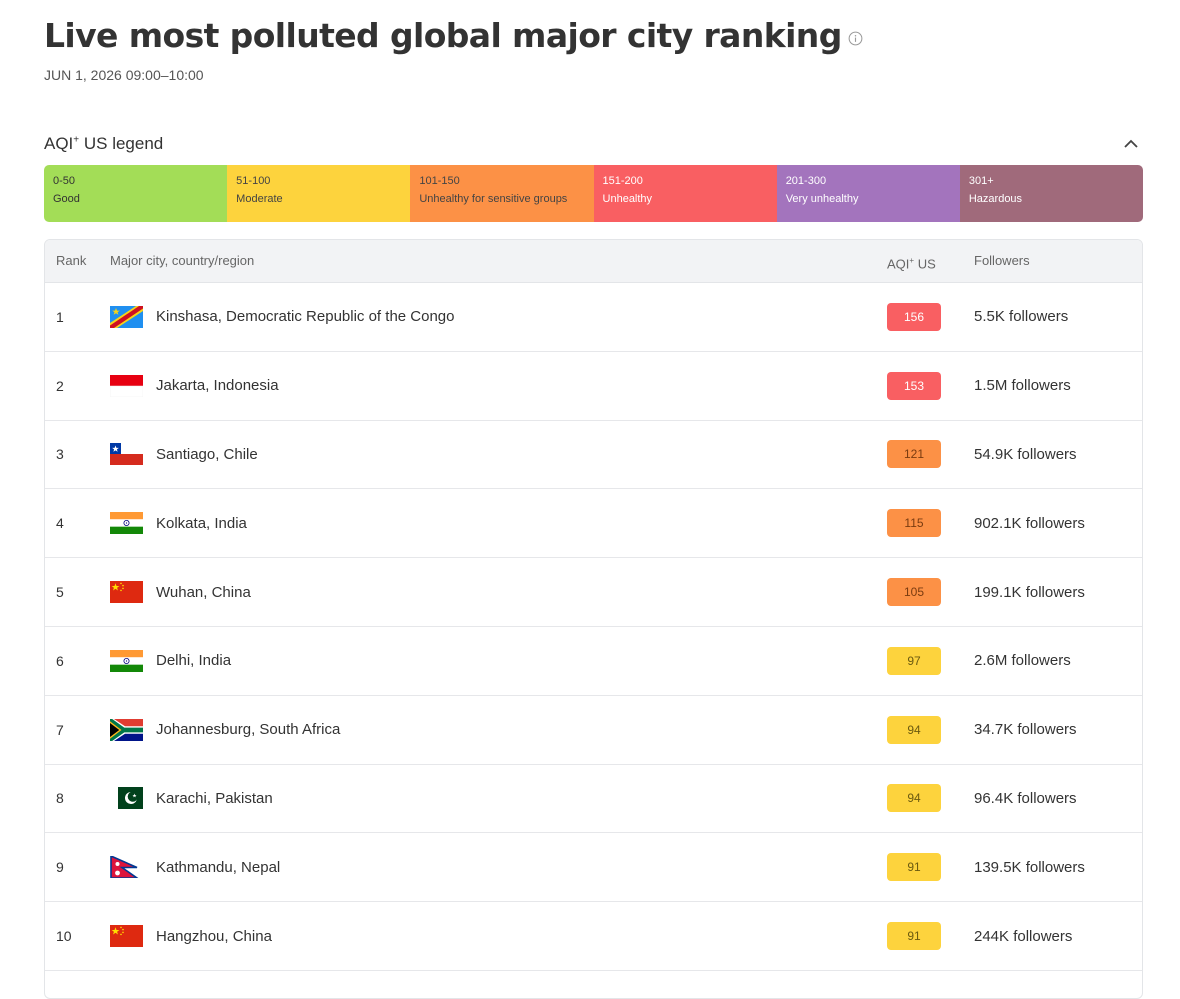 The image size is (1180, 999). Describe the element at coordinates (868, 193) in the screenshot. I see `legend-segment: 201-300 Very unhealthy` at that location.